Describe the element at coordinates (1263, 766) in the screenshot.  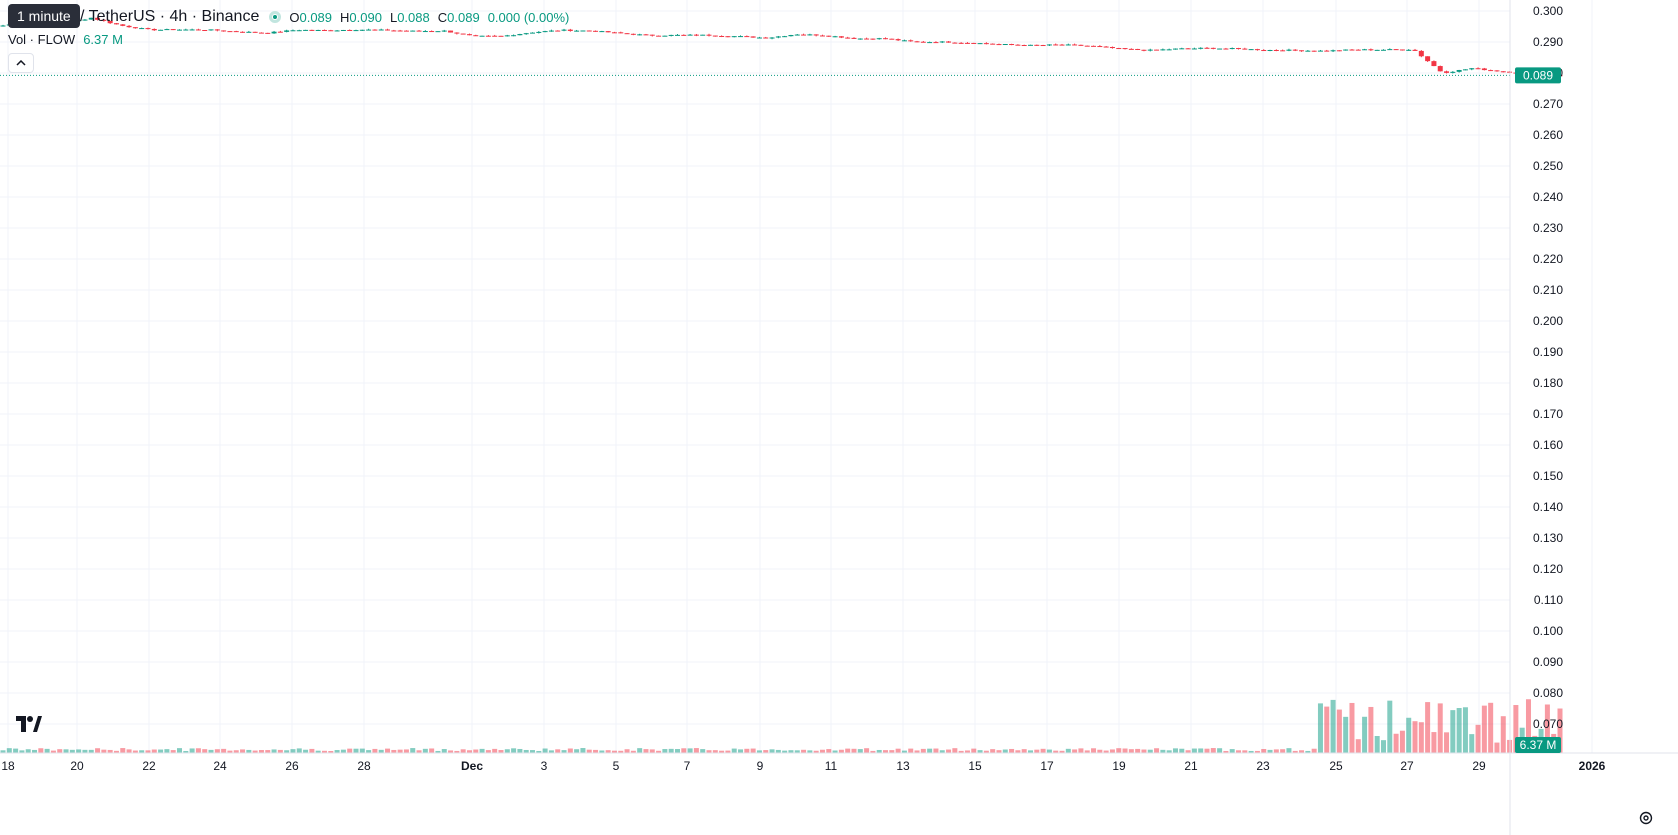
I see `time-tick-label: 23` at that location.